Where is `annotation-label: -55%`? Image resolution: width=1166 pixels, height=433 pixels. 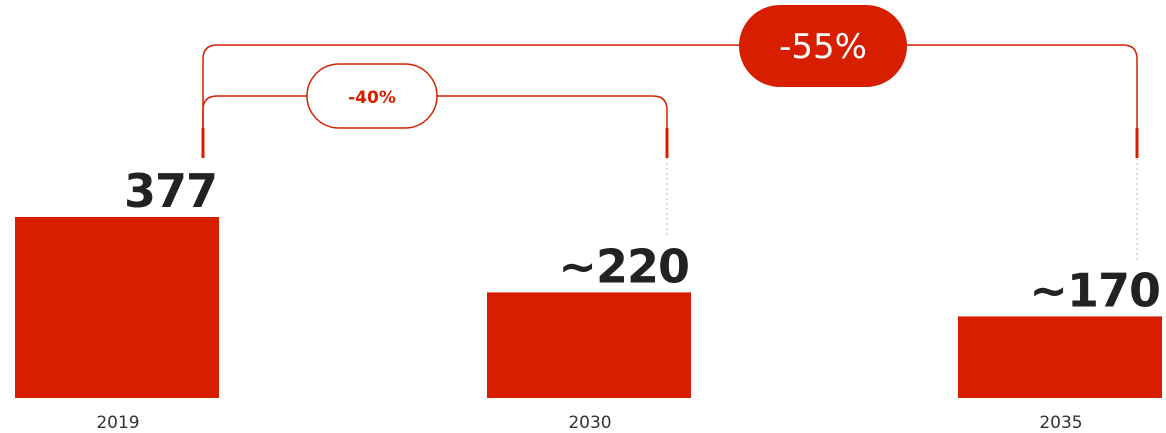
annotation-label: -55% is located at coordinates (823, 47).